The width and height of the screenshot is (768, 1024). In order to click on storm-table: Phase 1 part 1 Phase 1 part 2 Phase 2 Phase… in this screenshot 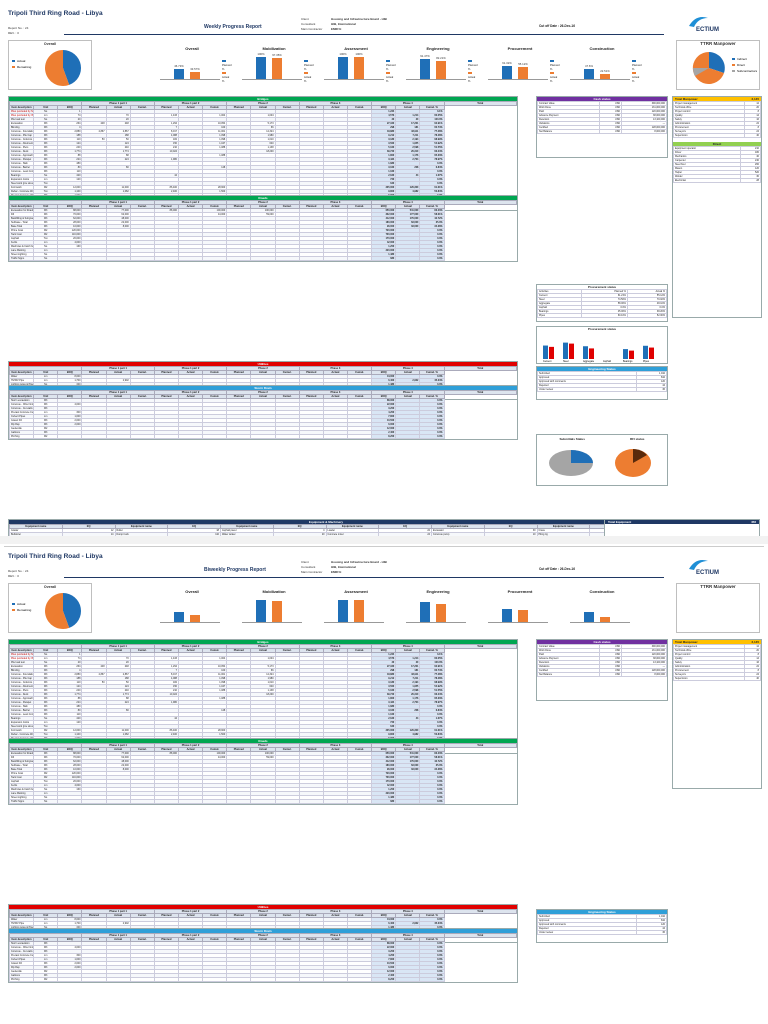, I will do `click(263, 414)`.